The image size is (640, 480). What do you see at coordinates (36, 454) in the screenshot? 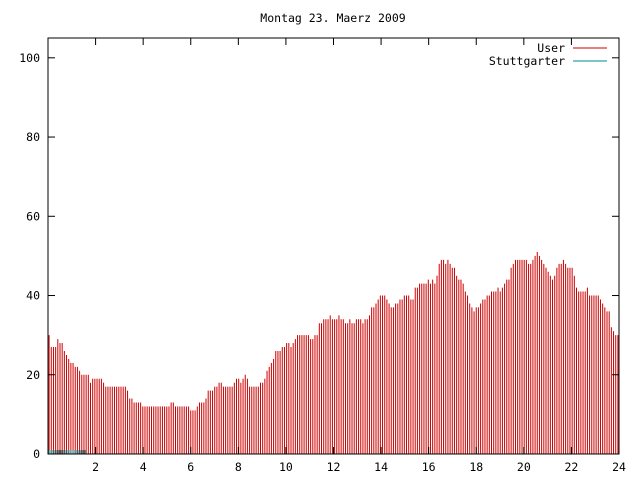
I see `y-tick-label: 0` at bounding box center [36, 454].